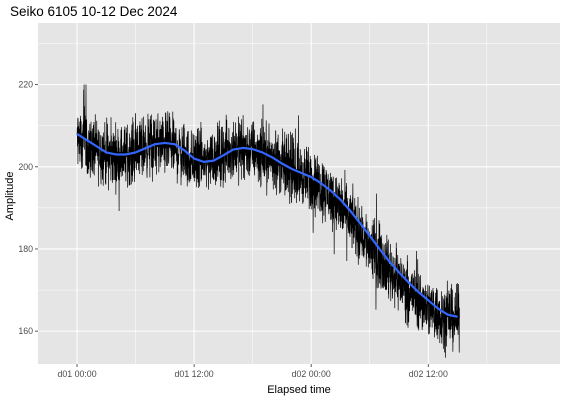 The image size is (566, 400). I want to click on chart-title: Seiko 6105 10-12 Dec 2024, so click(94, 11).